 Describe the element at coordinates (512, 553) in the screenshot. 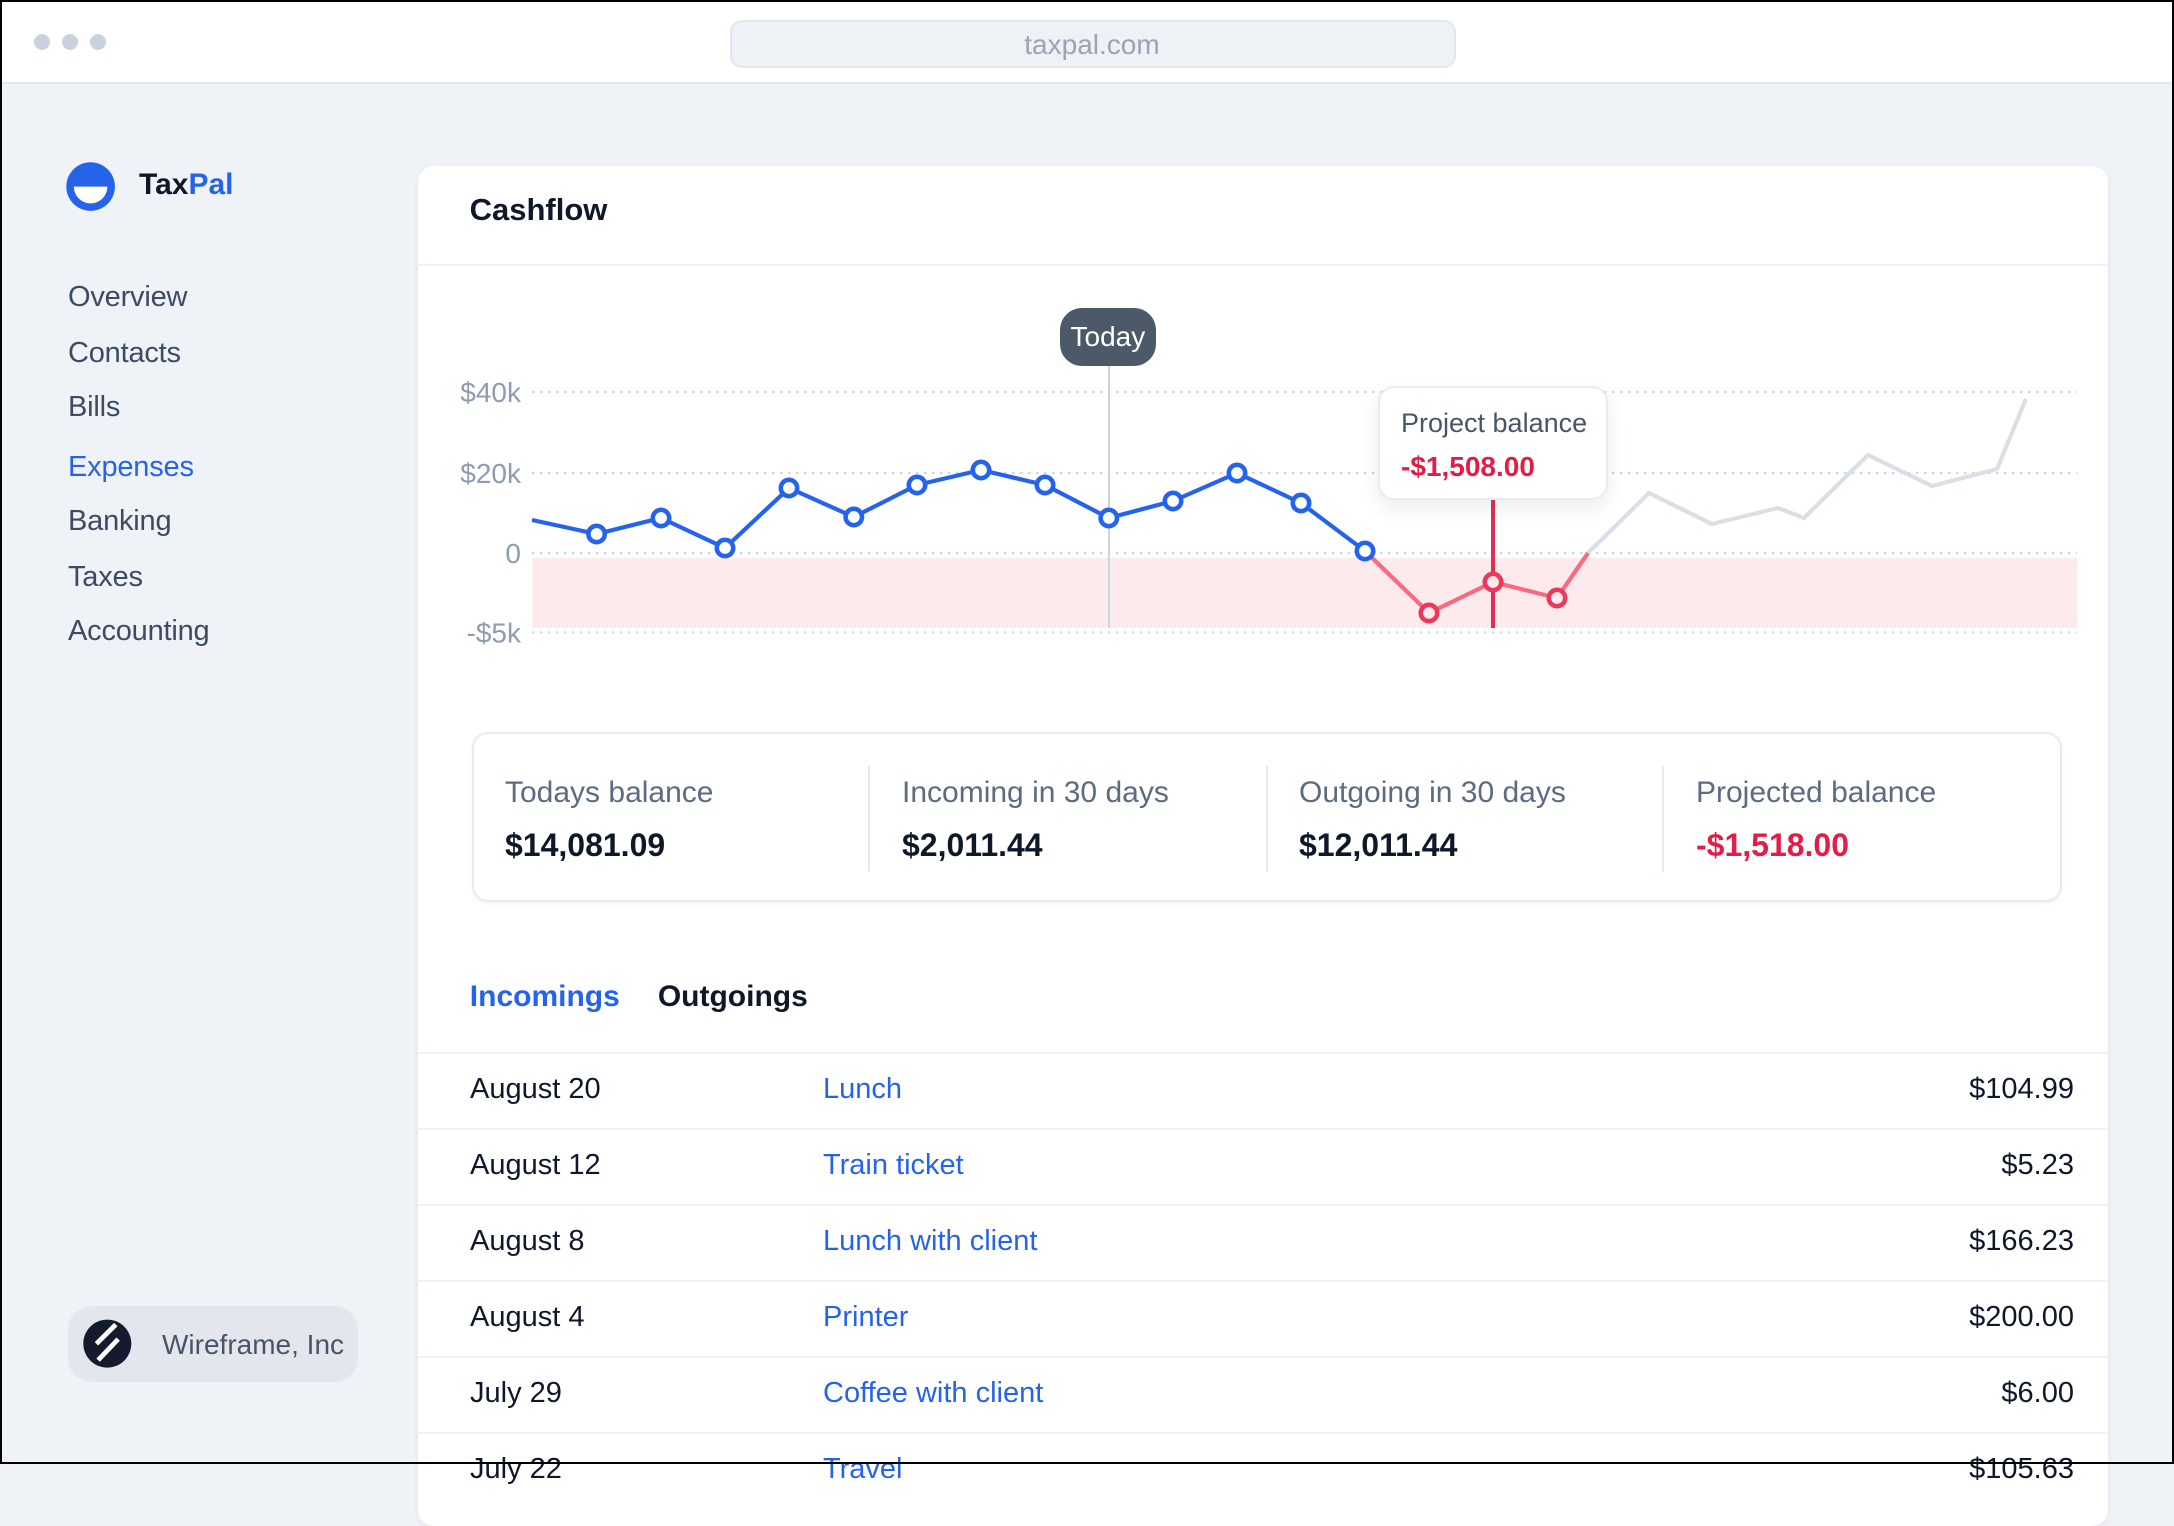

I see `svg-text: 0` at that location.